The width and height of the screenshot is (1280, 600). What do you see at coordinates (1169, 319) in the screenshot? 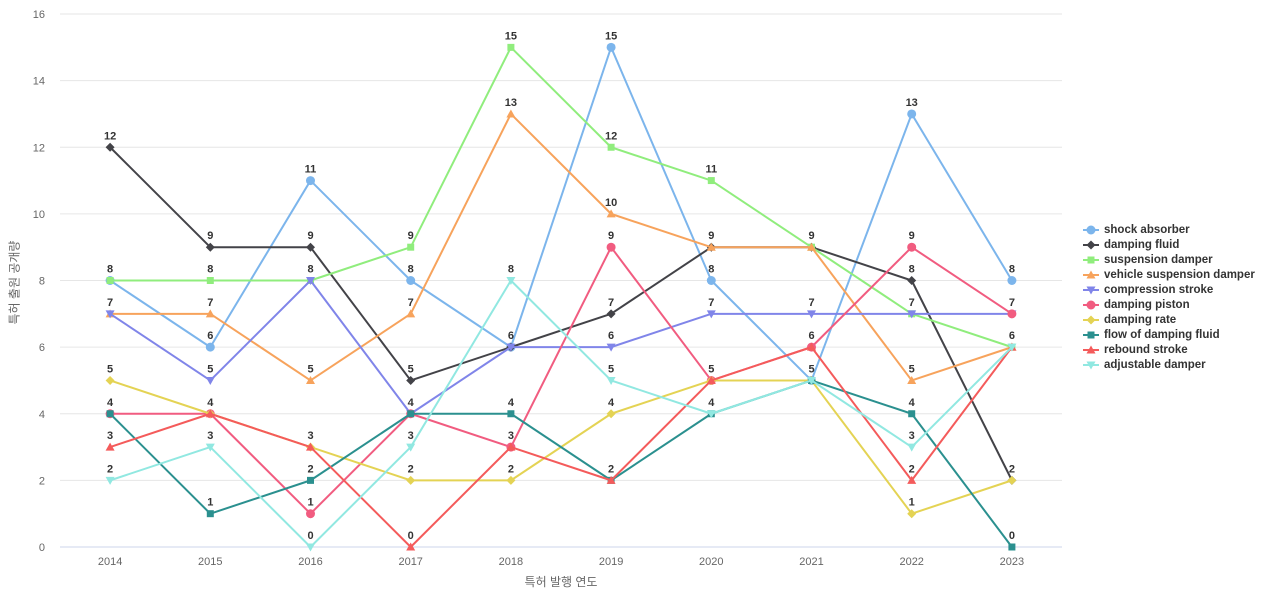
I see `legend-item-damping-rate: damping rate` at bounding box center [1169, 319].